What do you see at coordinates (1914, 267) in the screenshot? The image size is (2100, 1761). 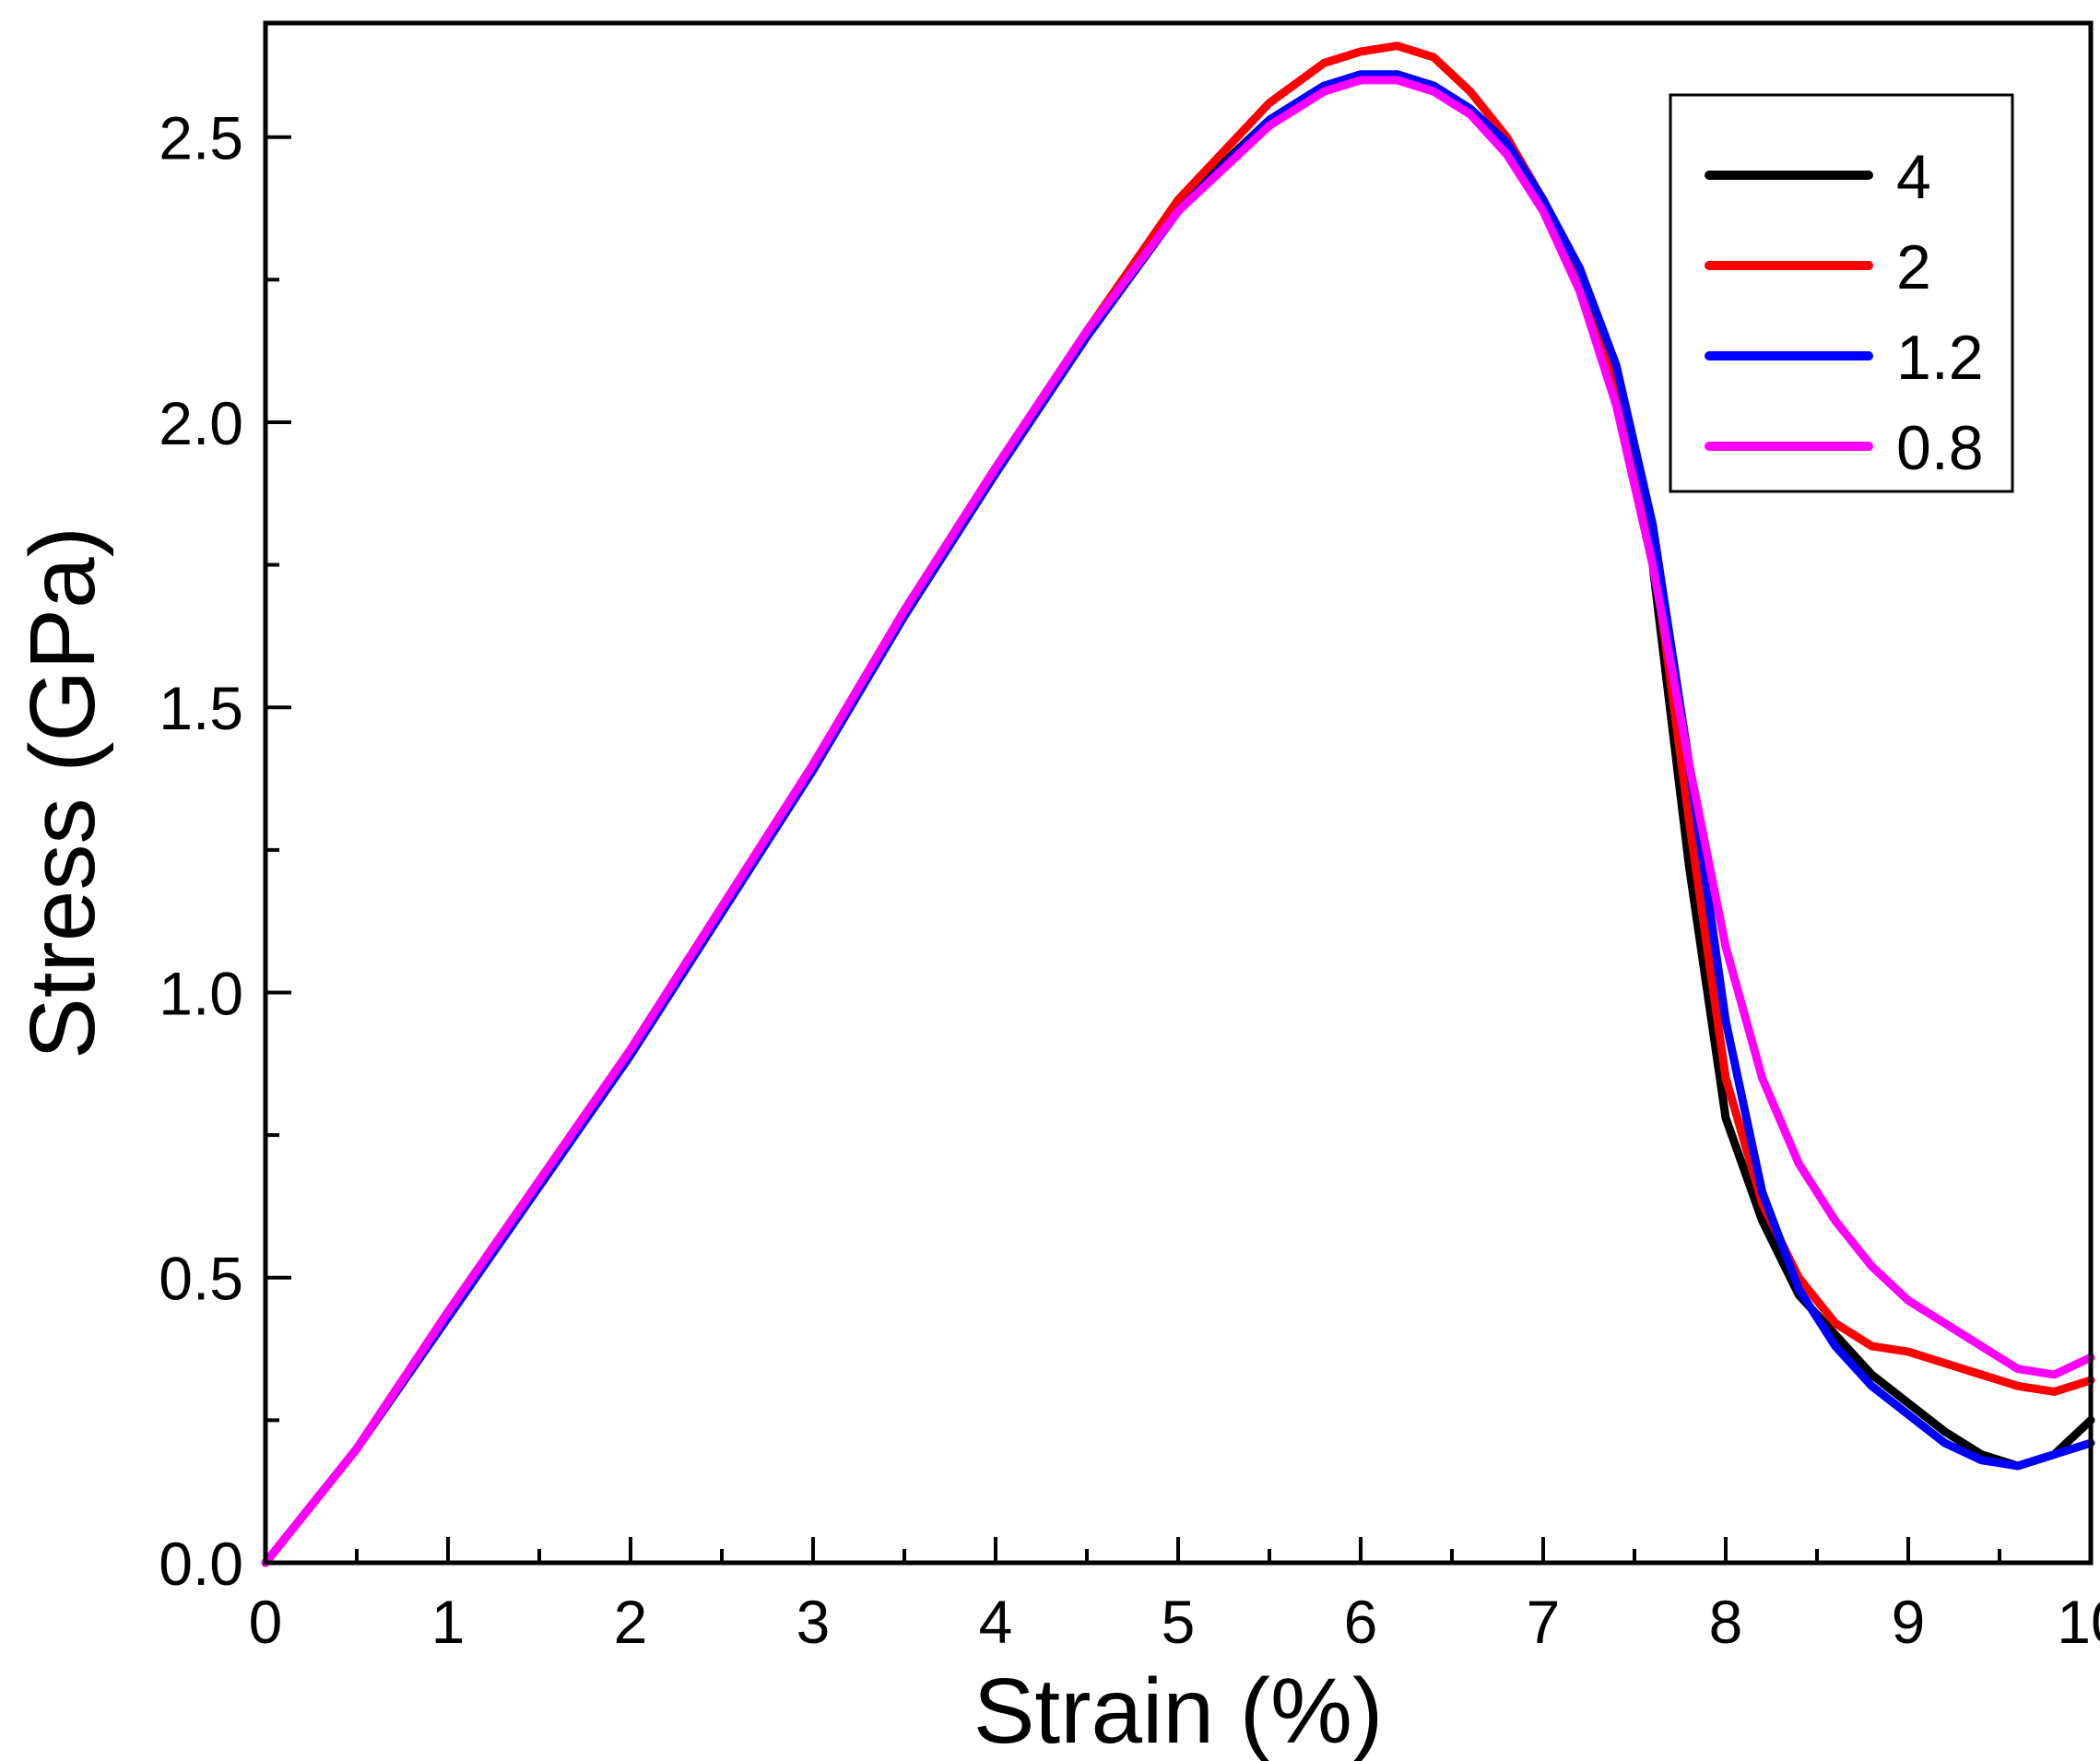 I see `legend-label-2: 2` at bounding box center [1914, 267].